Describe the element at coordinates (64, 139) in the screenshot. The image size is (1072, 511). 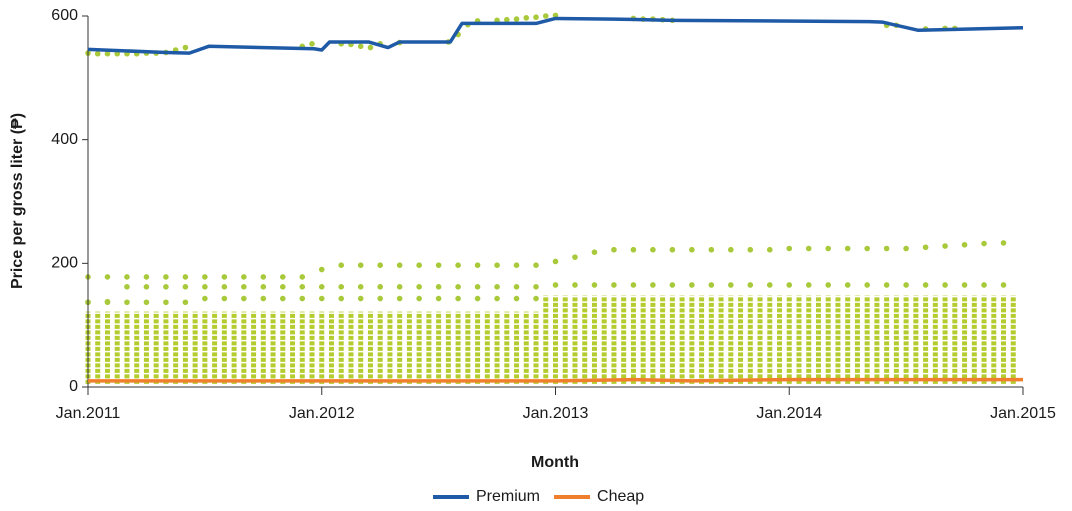
I see `y-tick-label: 400` at that location.